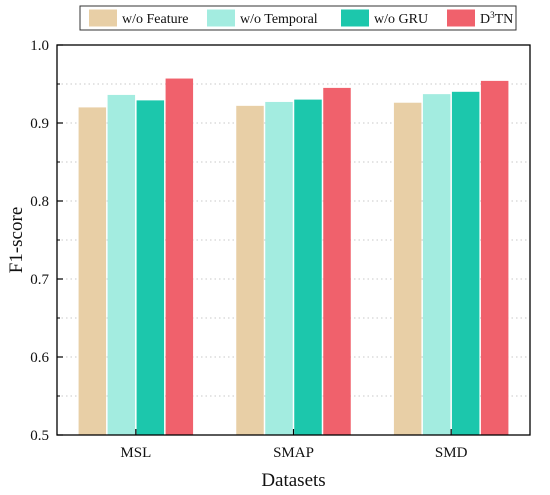 The width and height of the screenshot is (550, 495). I want to click on legend-label: w/o GRU, so click(401, 19).